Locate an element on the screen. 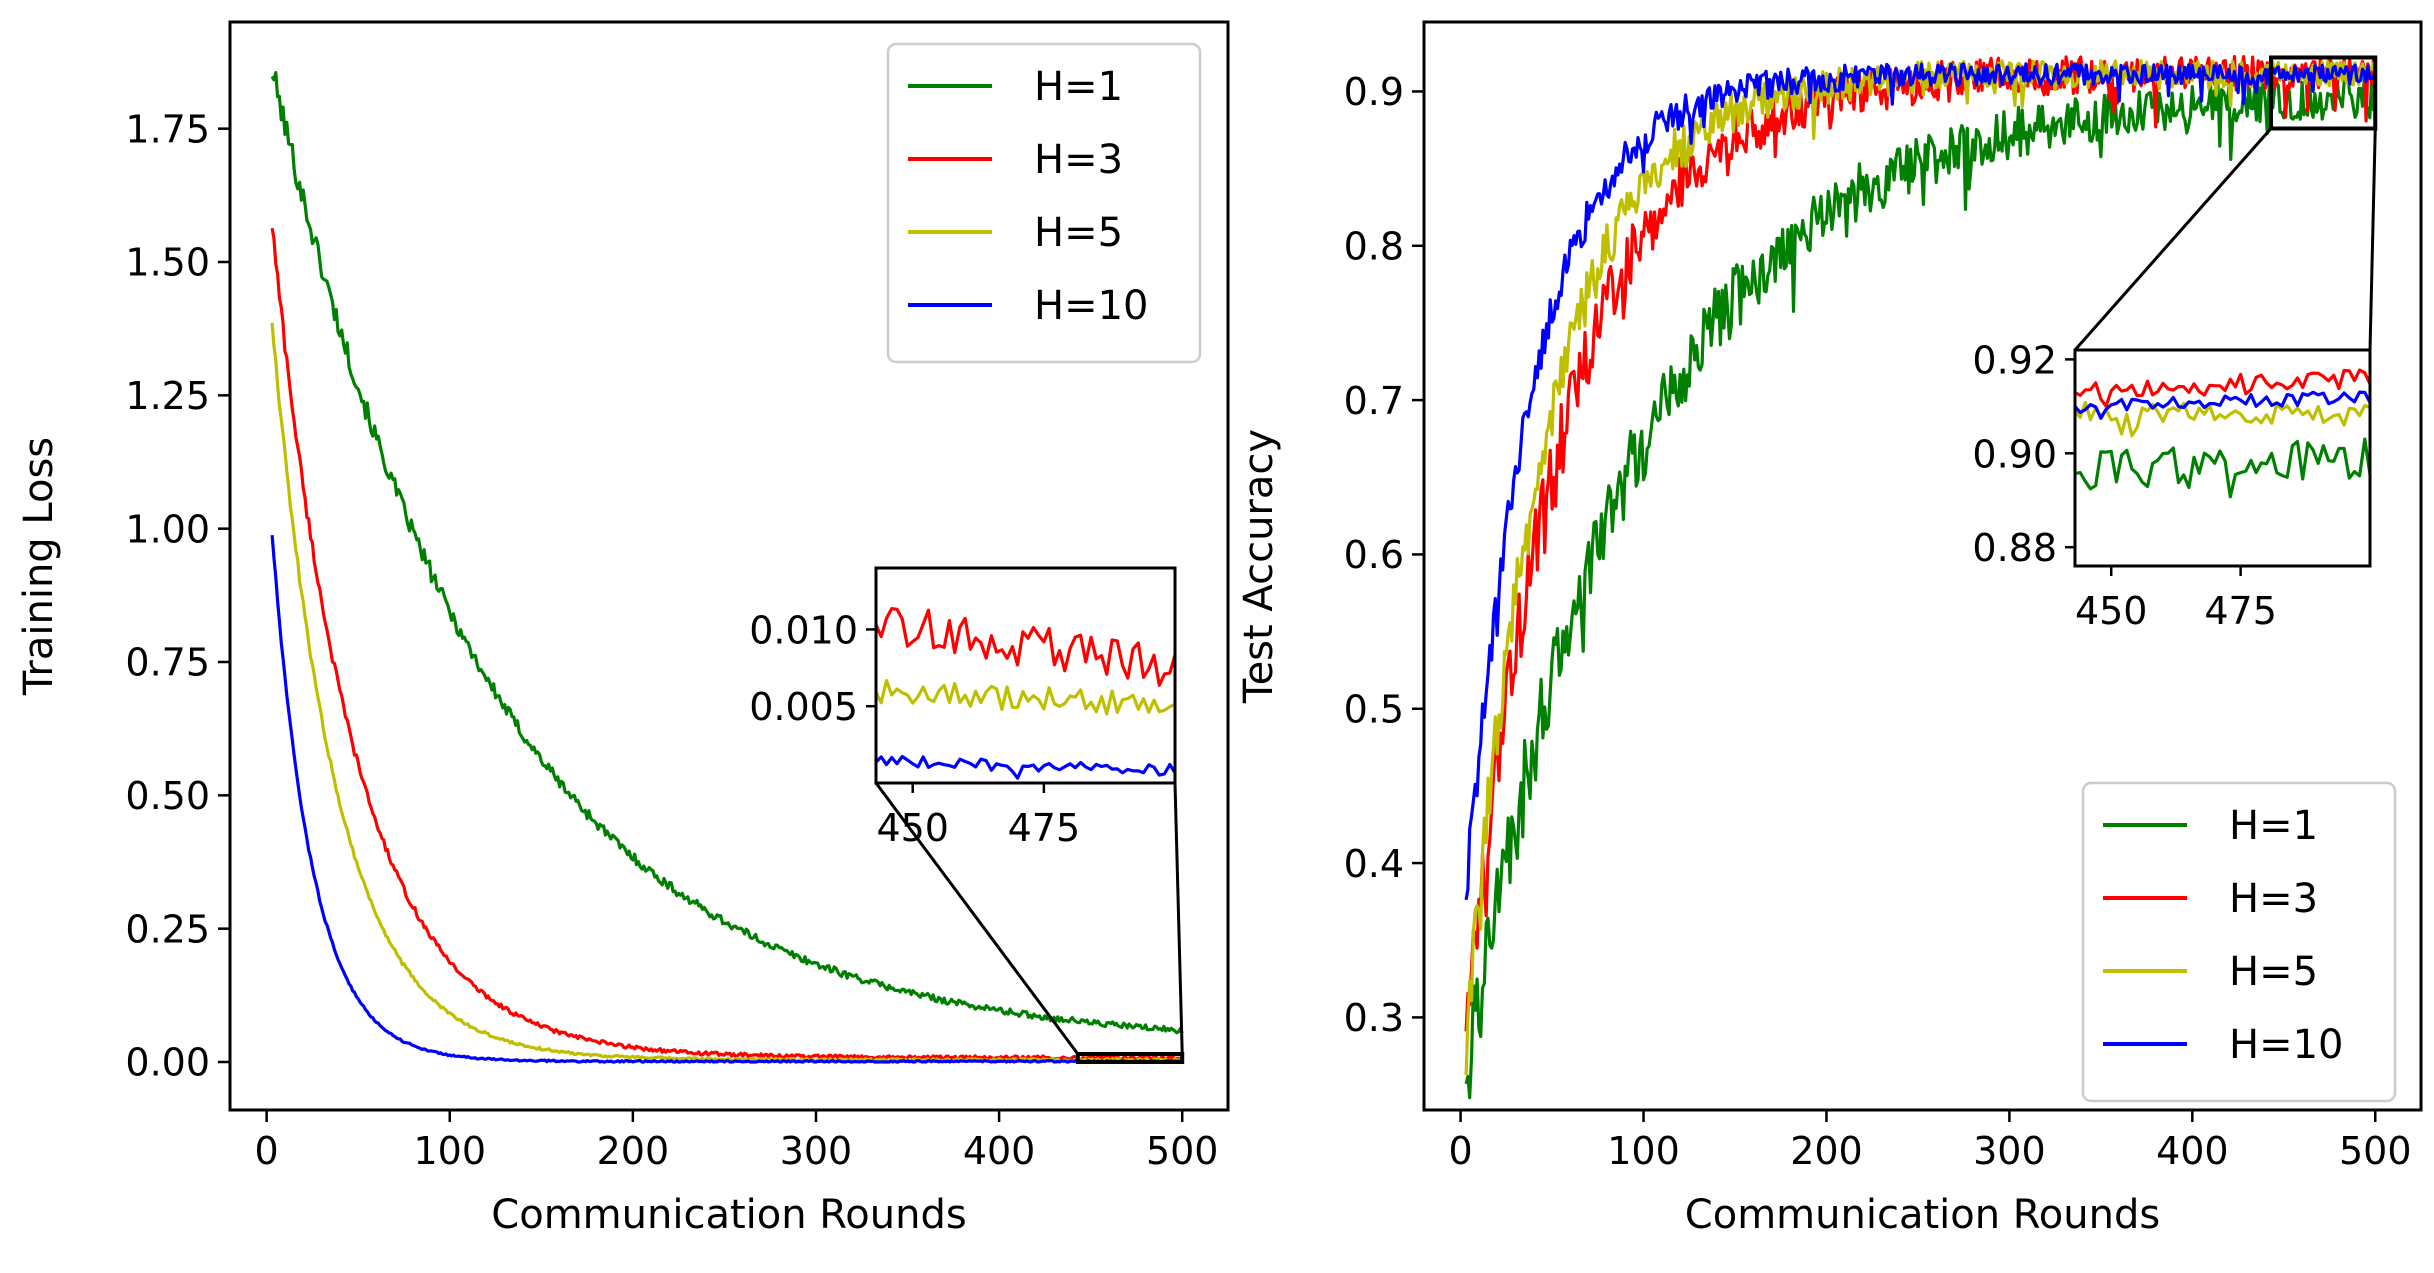 This screenshot has height=1273, width=2434. loss-inset-frame is located at coordinates (1025, 675).